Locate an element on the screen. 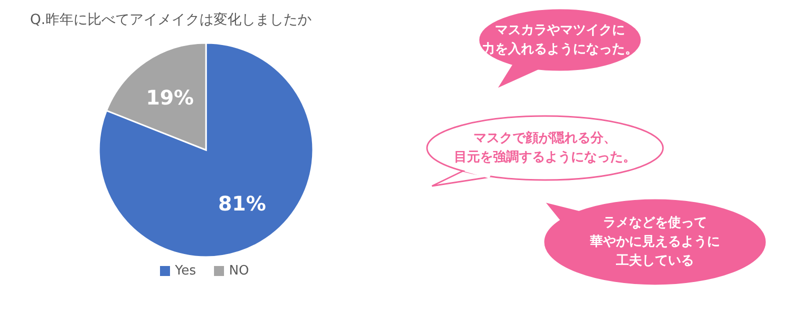 Image resolution: width=800 pixels, height=325 pixels. text: 目元を強調するようになった。 is located at coordinates (545, 157).